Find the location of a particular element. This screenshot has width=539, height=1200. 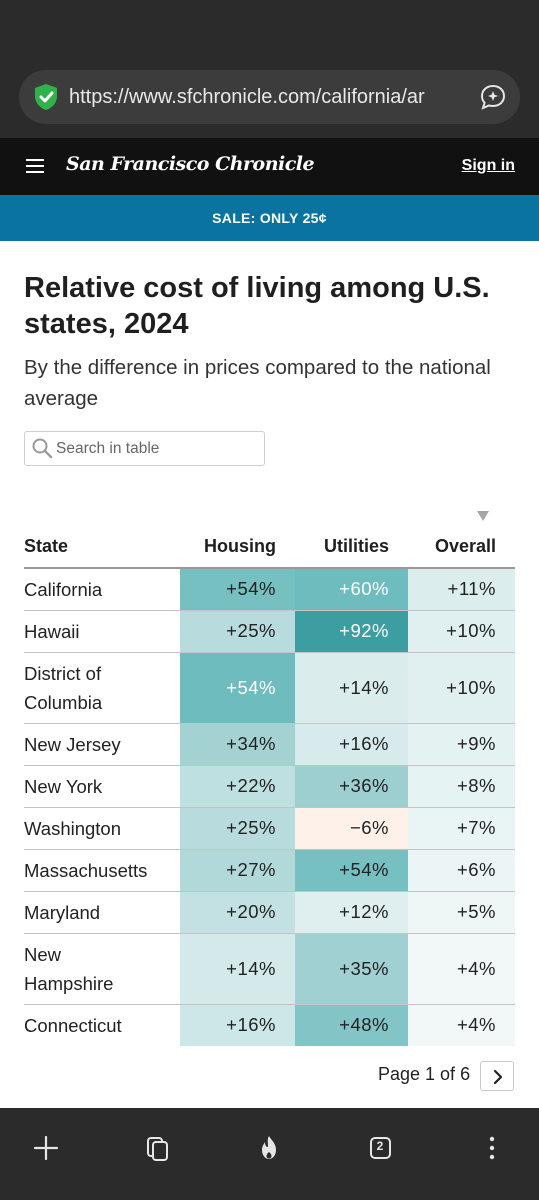

utilities-cell: +35% is located at coordinates (351, 969).